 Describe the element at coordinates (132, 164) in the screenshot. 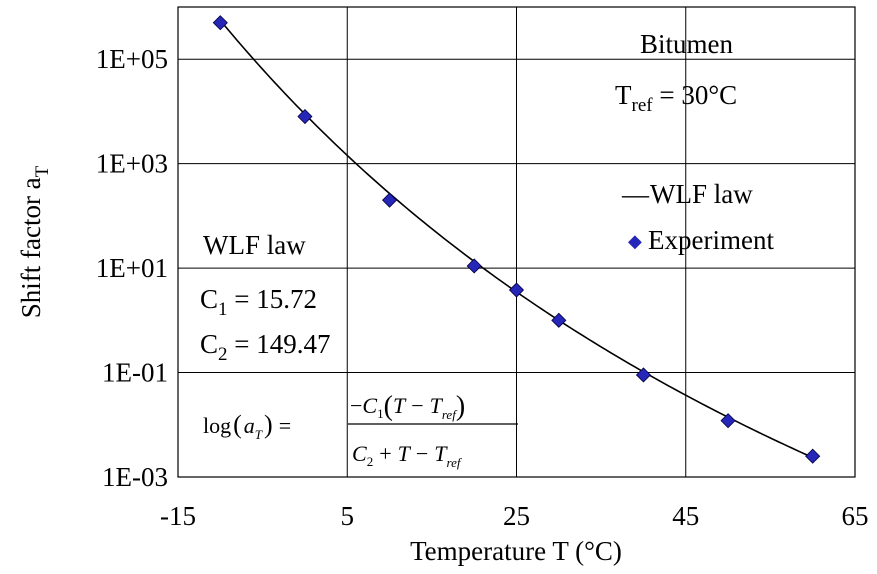

I see `y-tick-label: 1E+03` at that location.